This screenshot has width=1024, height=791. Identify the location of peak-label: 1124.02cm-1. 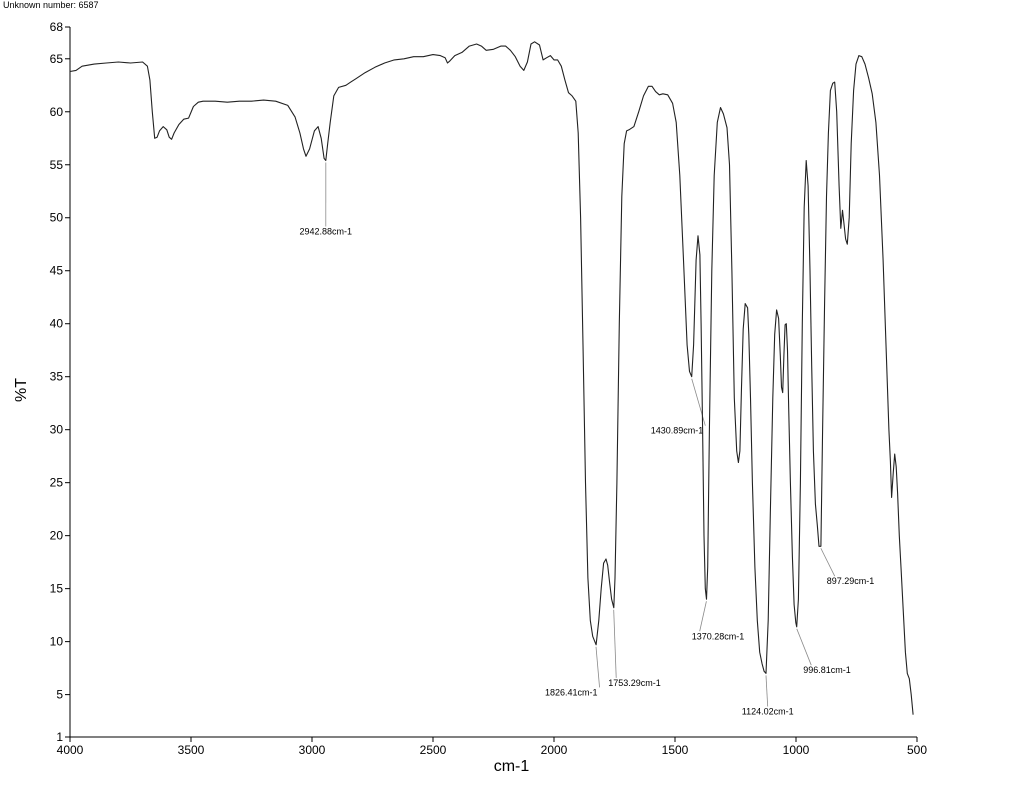
(768, 712).